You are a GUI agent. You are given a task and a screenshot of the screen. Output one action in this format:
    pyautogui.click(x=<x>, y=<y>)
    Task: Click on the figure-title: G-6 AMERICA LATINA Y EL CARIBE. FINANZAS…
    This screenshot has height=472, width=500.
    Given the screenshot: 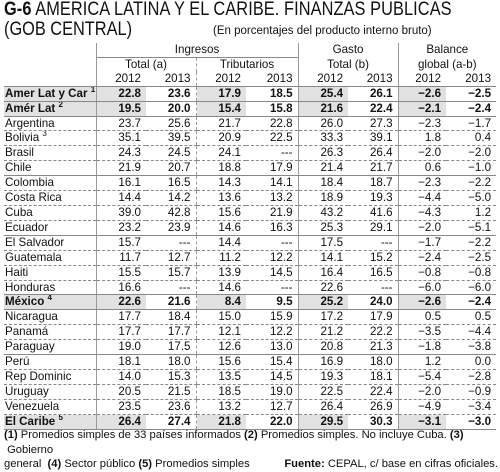 What is the action you would take?
    pyautogui.click(x=228, y=10)
    